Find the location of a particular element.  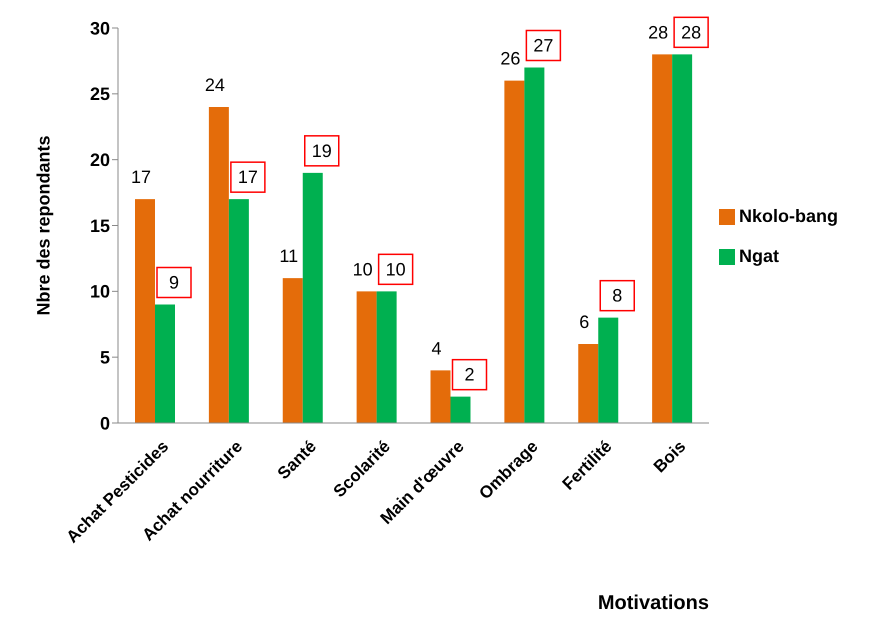

data-label: 4 is located at coordinates (436, 348).